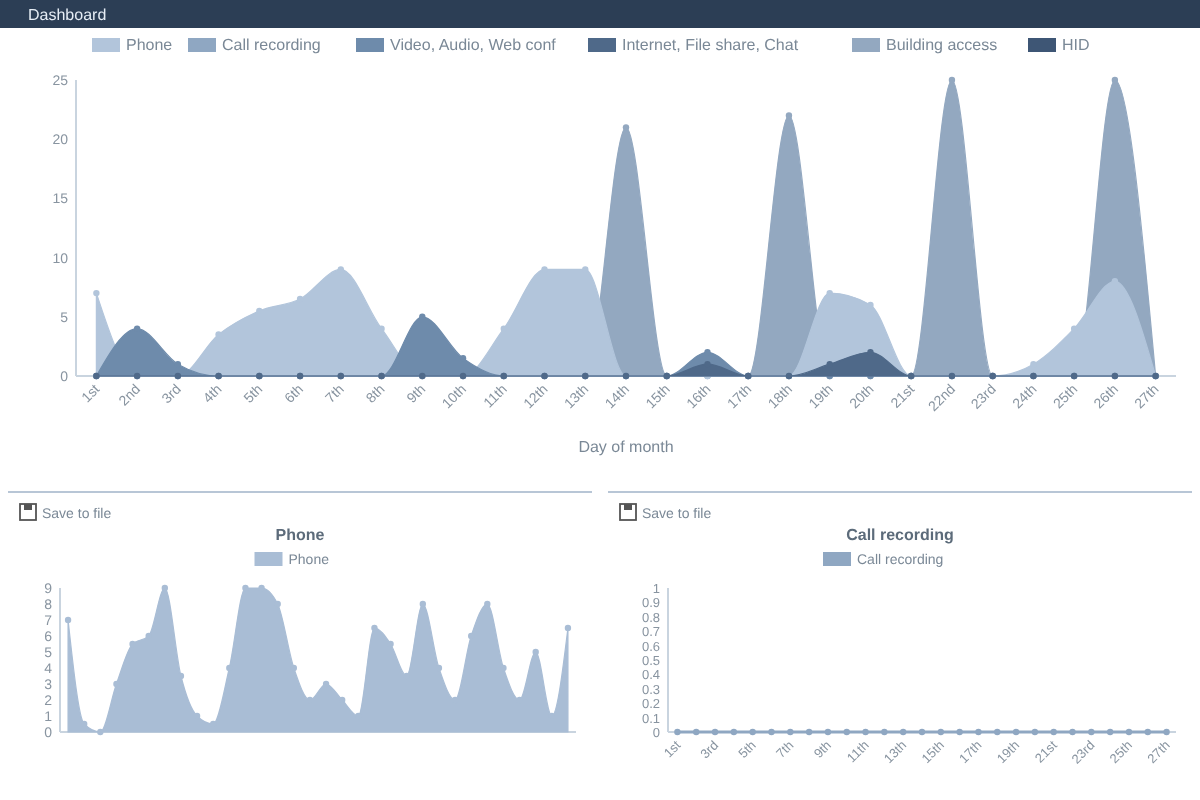 This screenshot has height=800, width=1200. I want to click on text: Dashboard, so click(67, 15).